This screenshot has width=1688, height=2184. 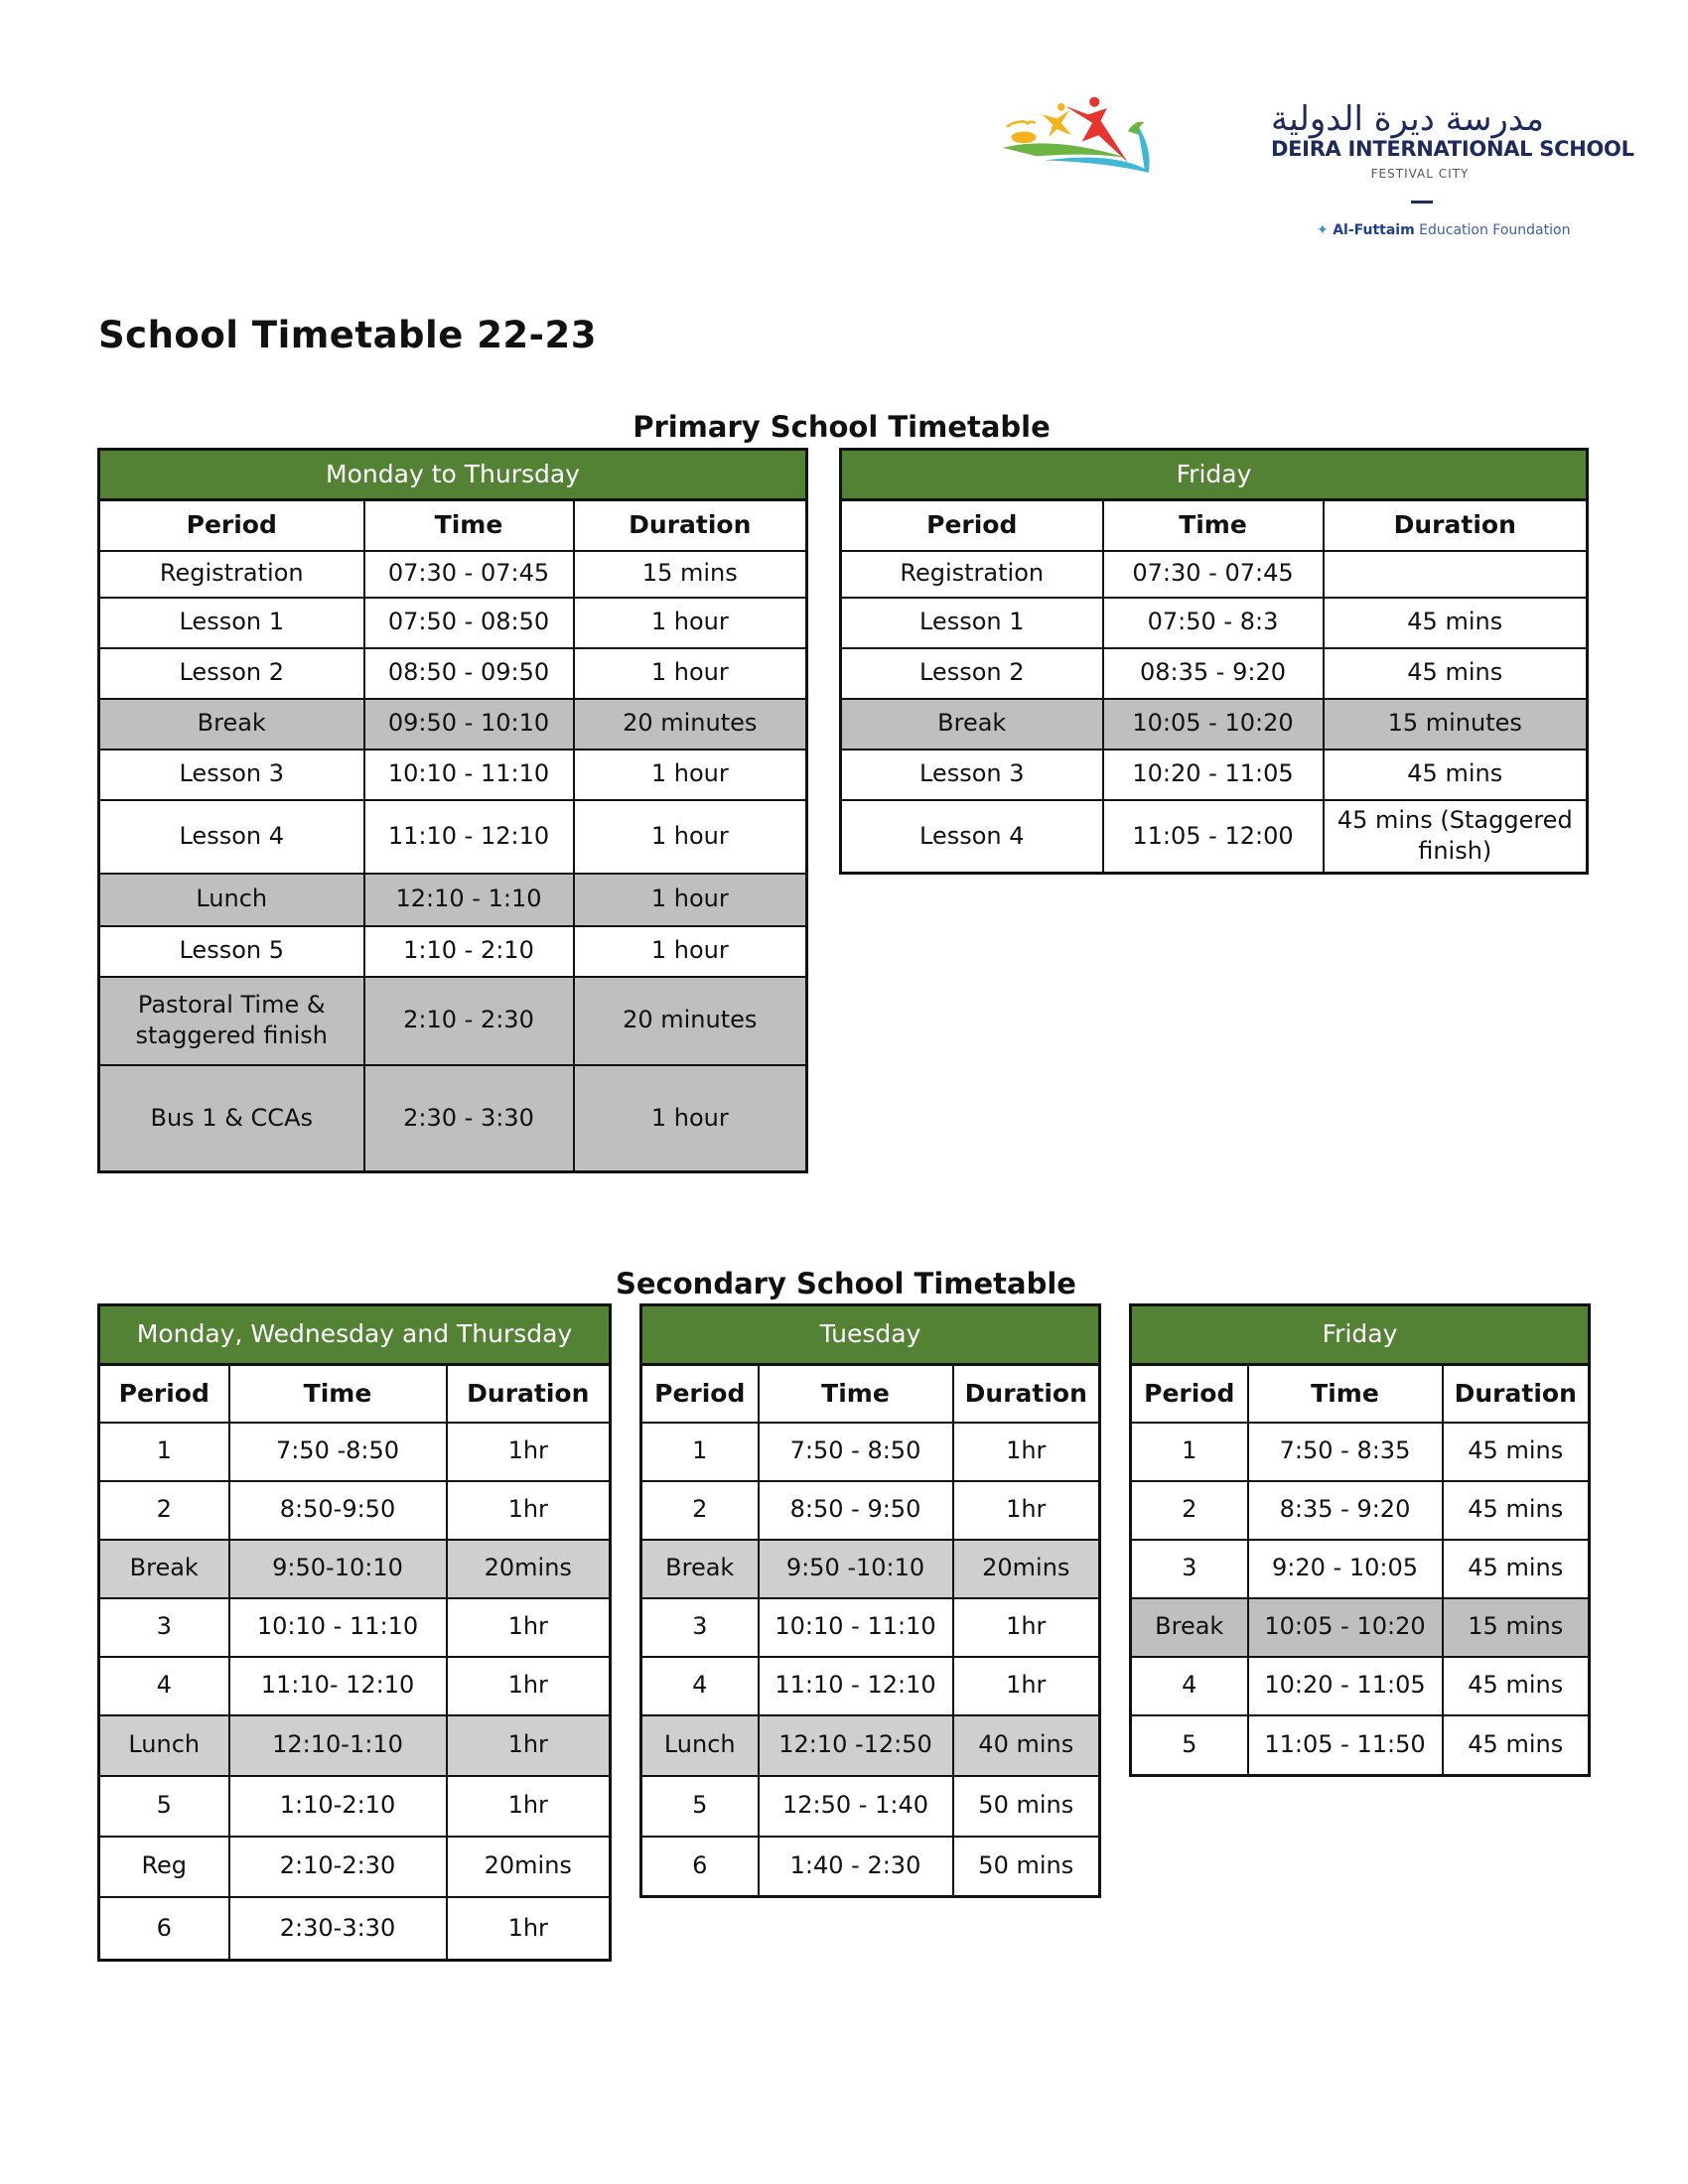 I want to click on table-row: Lesson 3 10:10 - 11:10 1 hour, so click(x=452, y=774).